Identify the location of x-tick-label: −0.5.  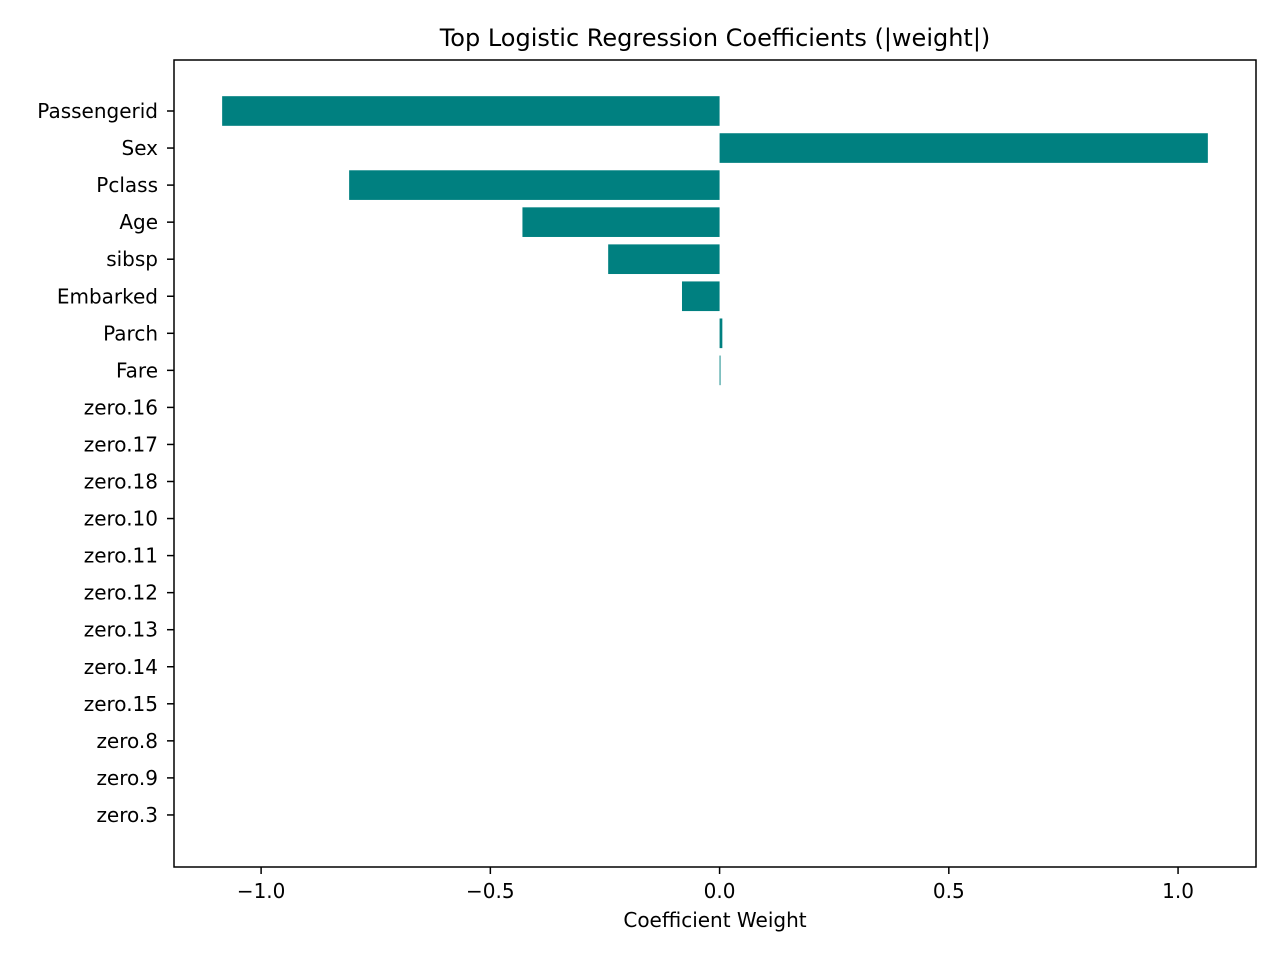
(490, 891).